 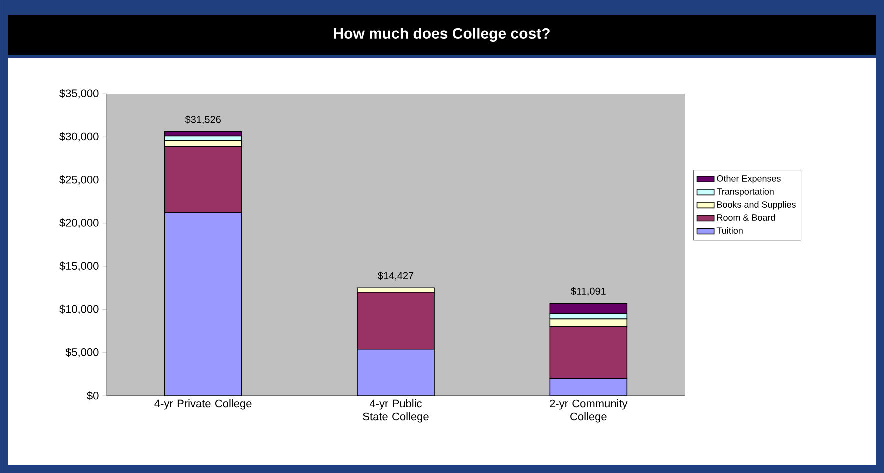 I want to click on x-tick-label: 2-yr Community College, so click(x=589, y=411).